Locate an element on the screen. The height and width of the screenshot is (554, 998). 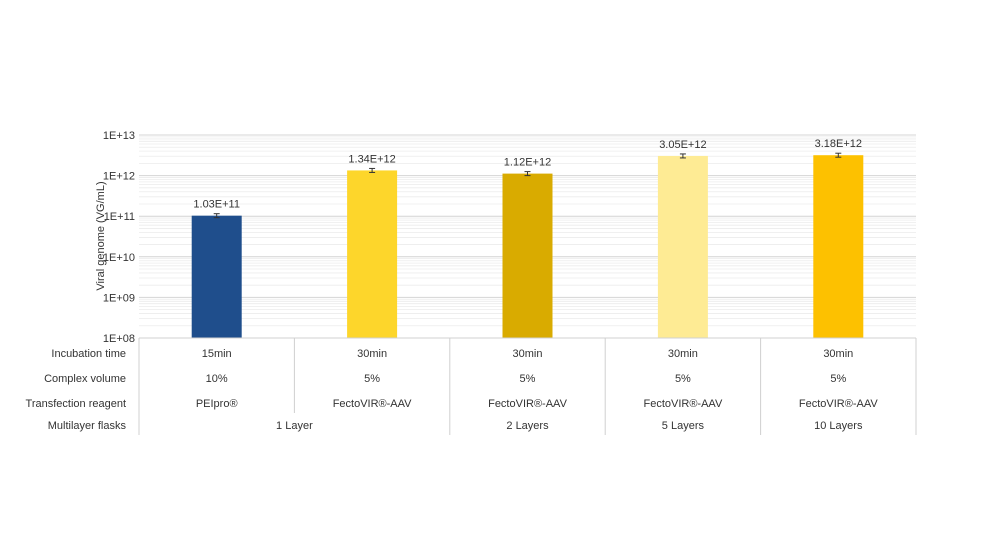
table-cell-merged: 5 Layers is located at coordinates (683, 426).